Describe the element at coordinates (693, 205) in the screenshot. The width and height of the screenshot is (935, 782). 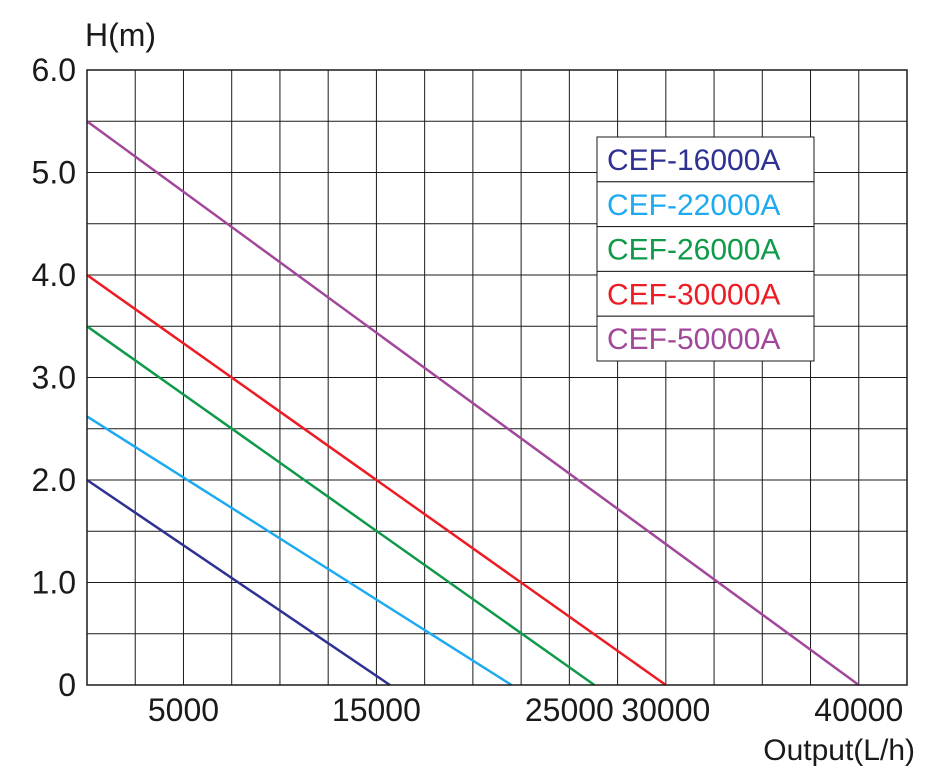
I see `legend-label: CEF-22000A` at that location.